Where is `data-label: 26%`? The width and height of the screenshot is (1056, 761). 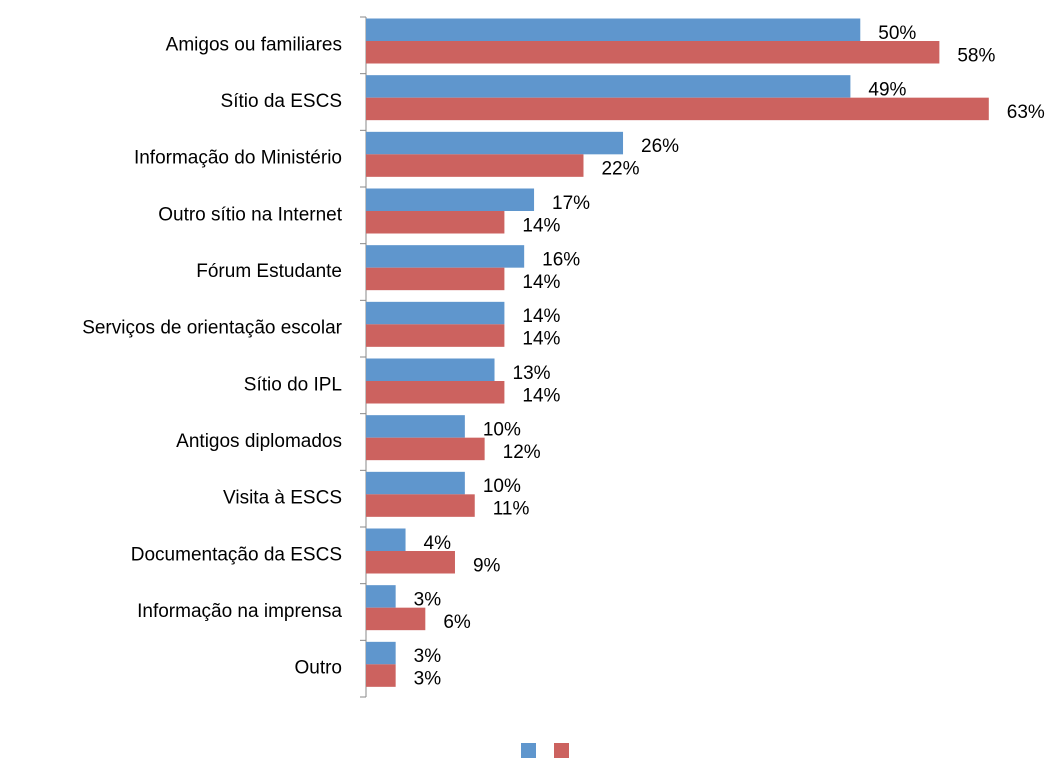
data-label: 26% is located at coordinates (660, 146).